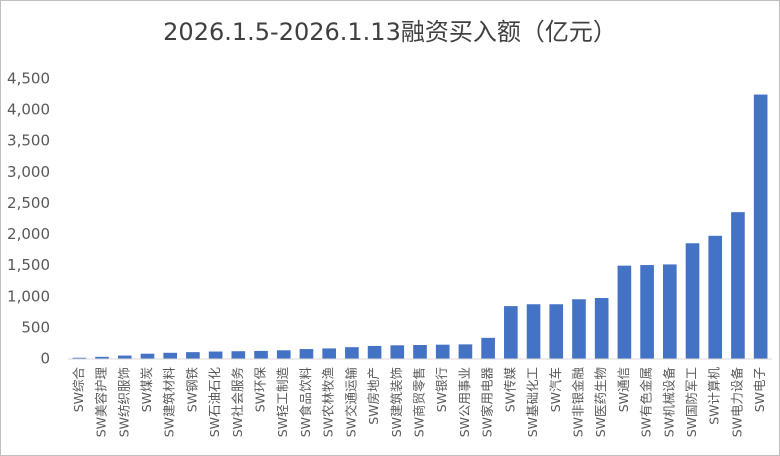 This screenshot has height=456, width=780. I want to click on y-tick-label: 3,500, so click(28, 141).